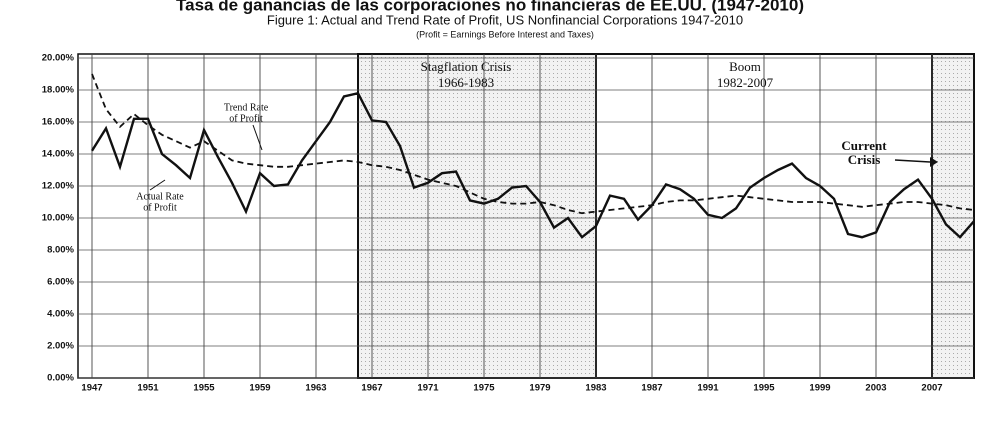  I want to click on y-tick-label: 4.00%, so click(60, 314).